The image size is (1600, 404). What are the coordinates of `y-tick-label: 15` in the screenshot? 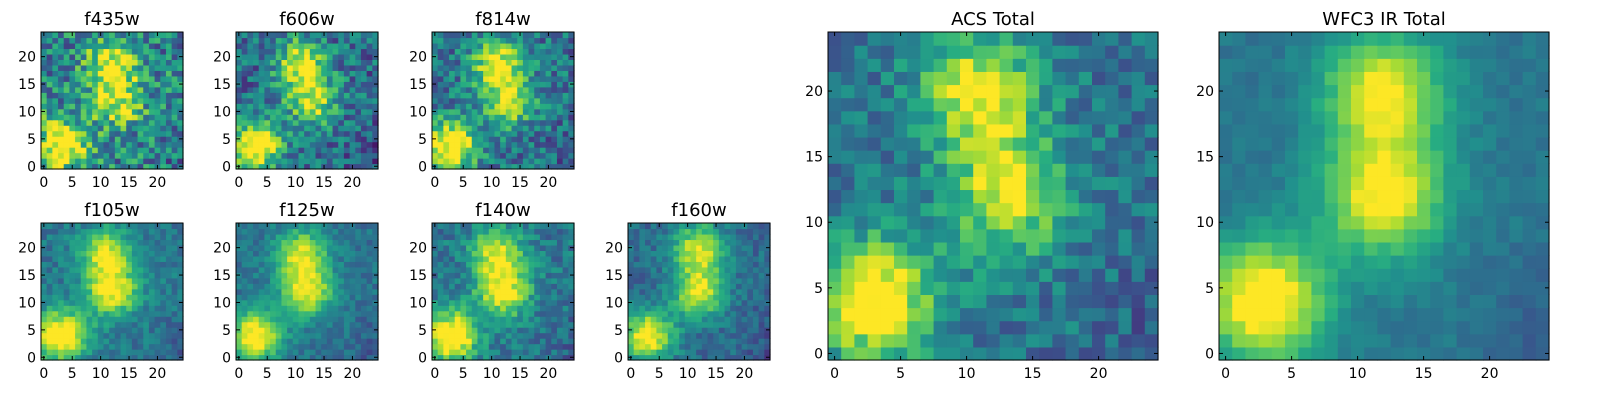 It's located at (222, 276).